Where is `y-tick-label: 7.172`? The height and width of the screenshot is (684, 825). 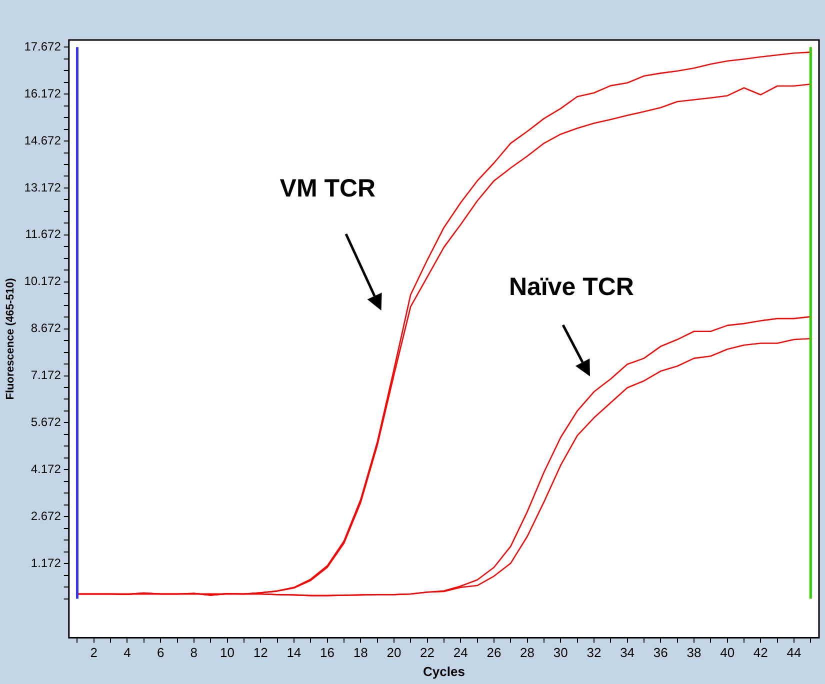
y-tick-label: 7.172 is located at coordinates (46, 375).